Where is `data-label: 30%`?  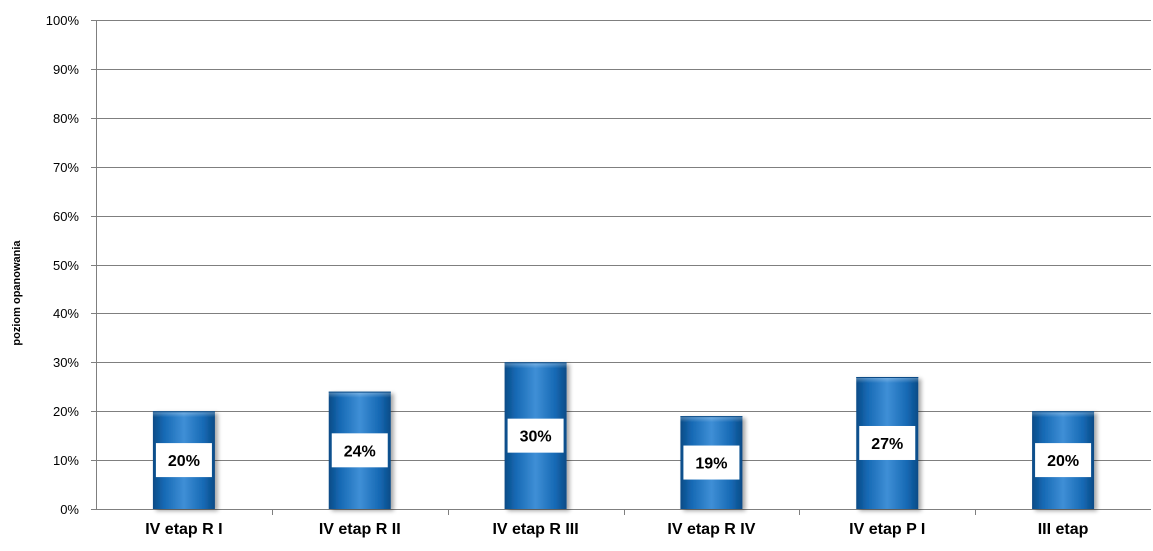
data-label: 30% is located at coordinates (536, 437).